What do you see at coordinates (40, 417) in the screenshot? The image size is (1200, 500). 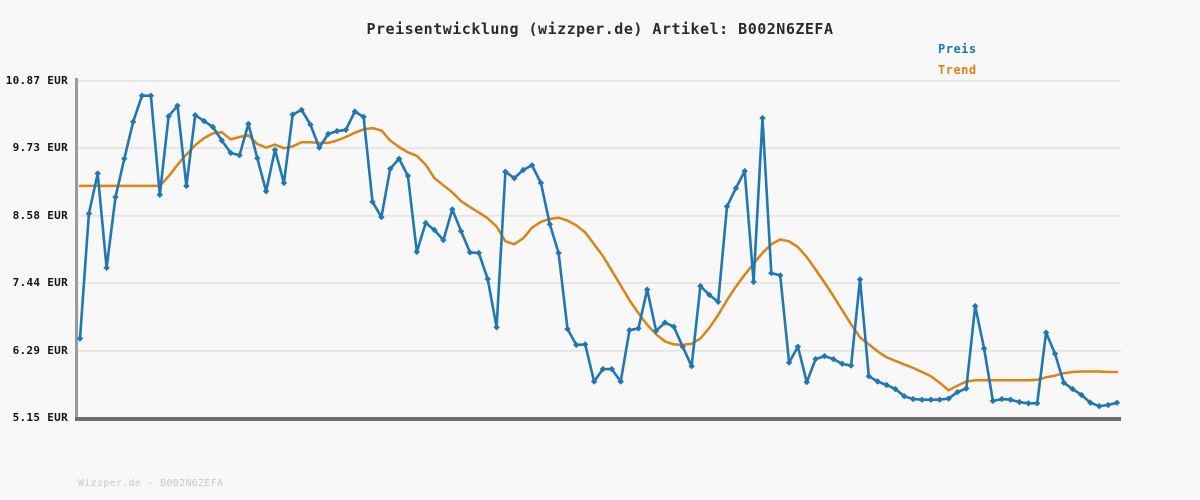 I see `y-axis-tick-label: 5.15 EUR` at bounding box center [40, 417].